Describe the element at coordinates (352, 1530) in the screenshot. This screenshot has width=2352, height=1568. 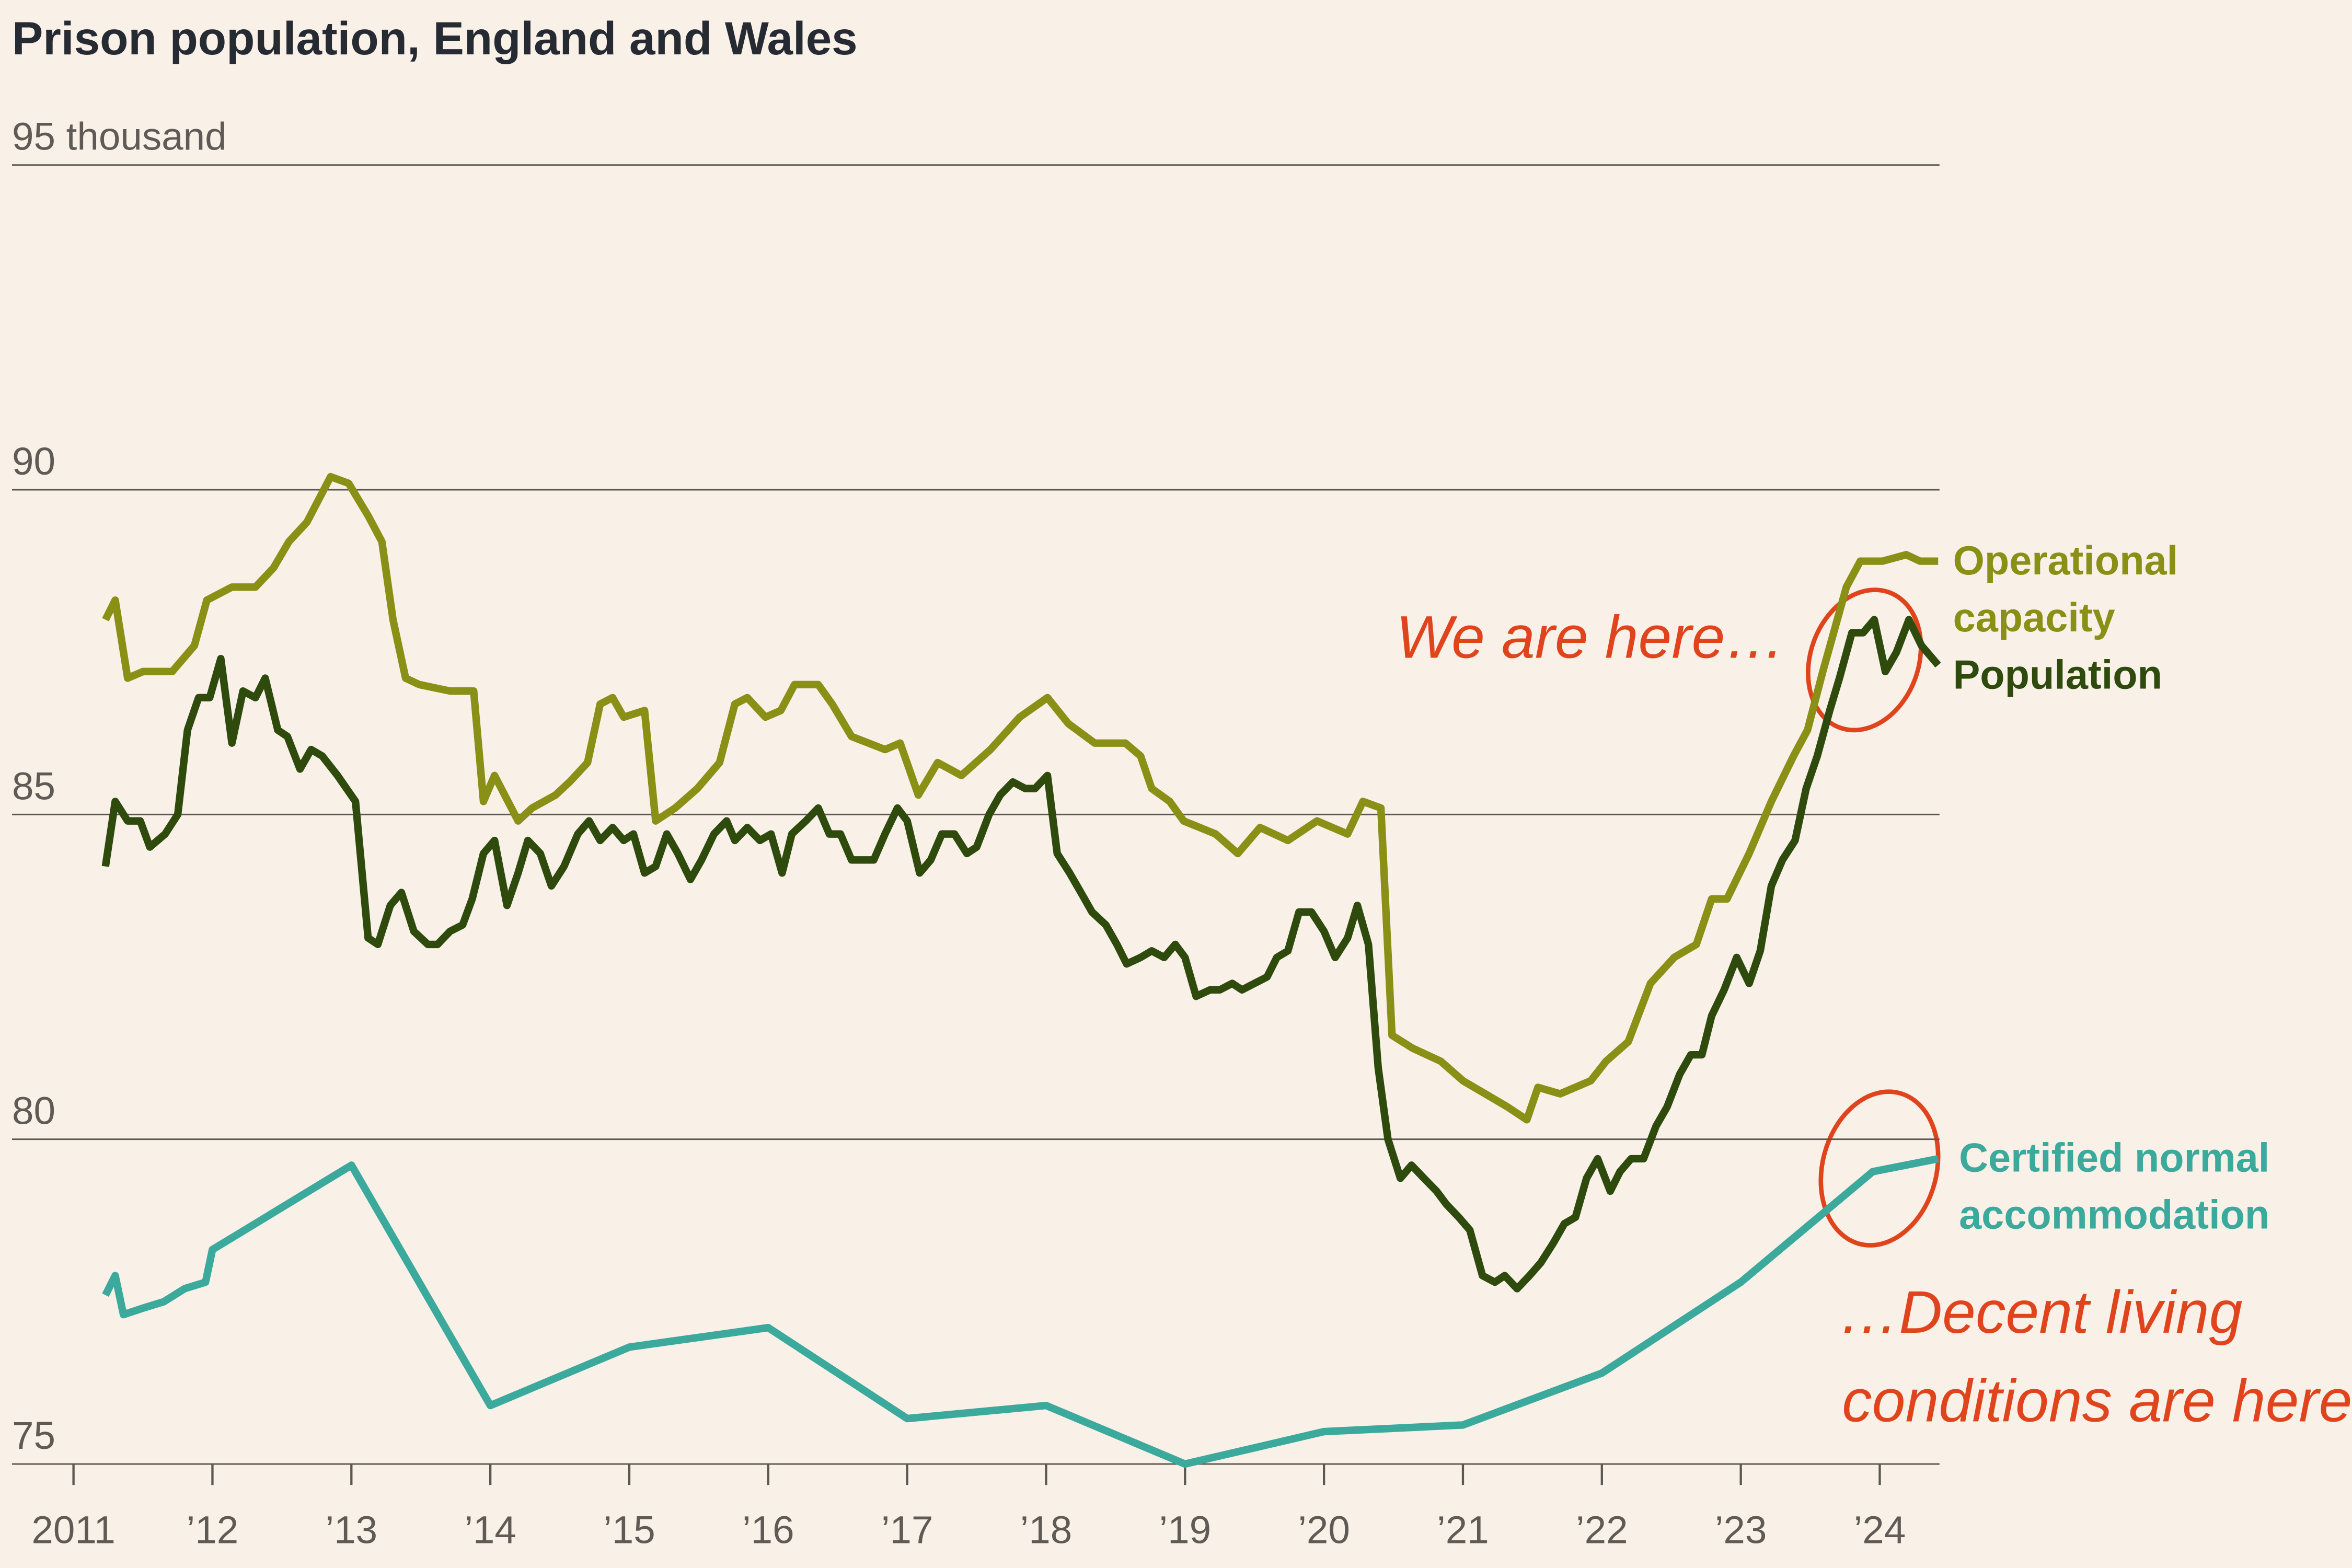
I see `x-tick-label: ’13` at that location.